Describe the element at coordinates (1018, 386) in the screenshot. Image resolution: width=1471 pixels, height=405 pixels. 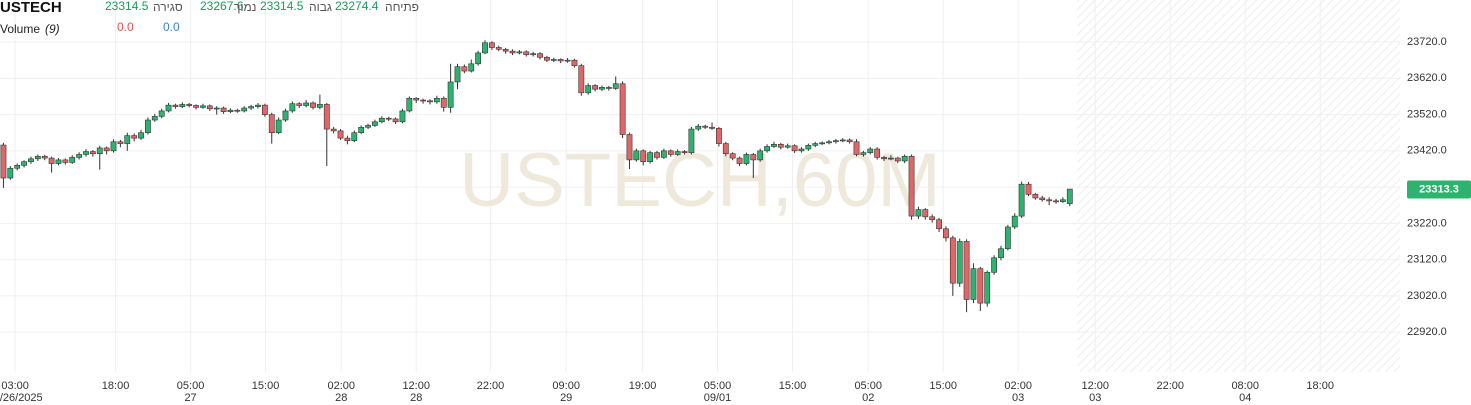
I see `x-tick-label: 02:00` at that location.